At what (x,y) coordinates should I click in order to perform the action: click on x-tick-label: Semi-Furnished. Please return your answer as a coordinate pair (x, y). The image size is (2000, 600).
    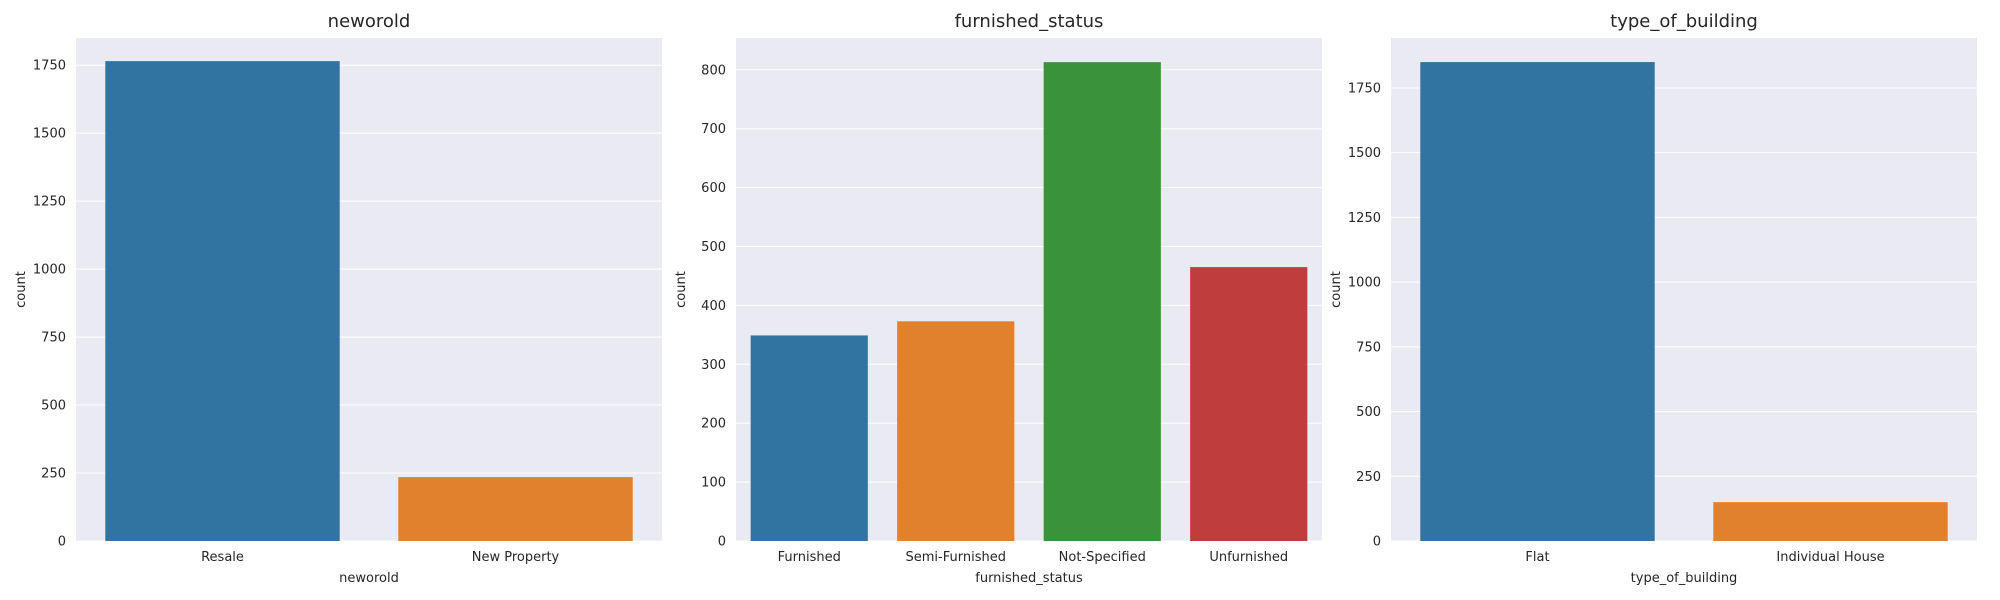
    Looking at the image, I should click on (956, 557).